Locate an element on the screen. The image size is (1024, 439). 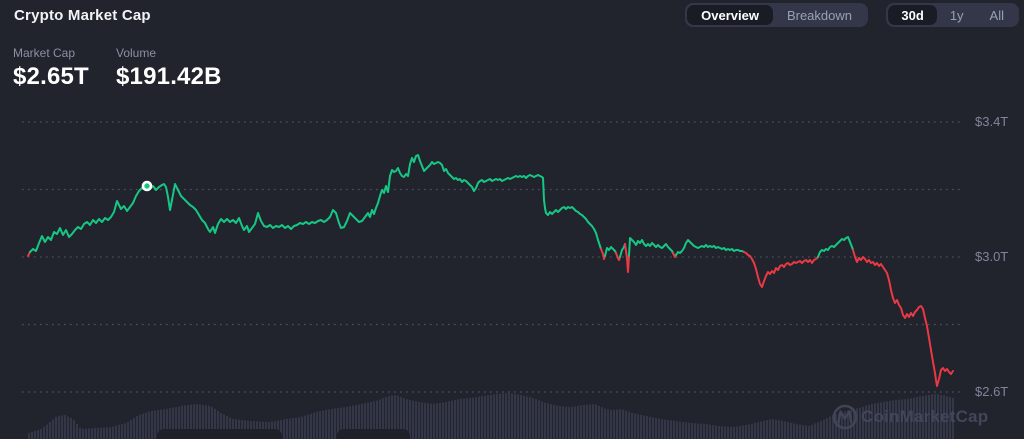
range-all: All is located at coordinates (996, 15).